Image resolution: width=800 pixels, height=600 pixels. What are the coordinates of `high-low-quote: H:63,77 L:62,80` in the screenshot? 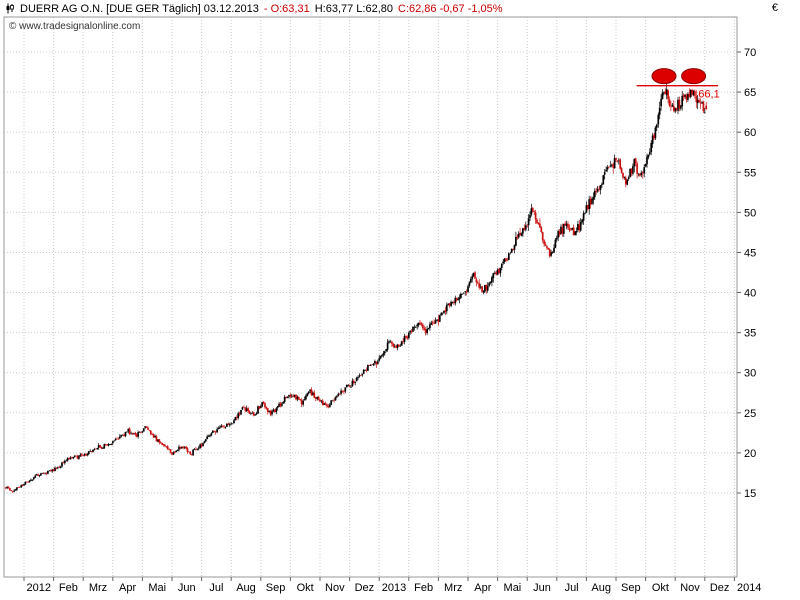 It's located at (353, 8).